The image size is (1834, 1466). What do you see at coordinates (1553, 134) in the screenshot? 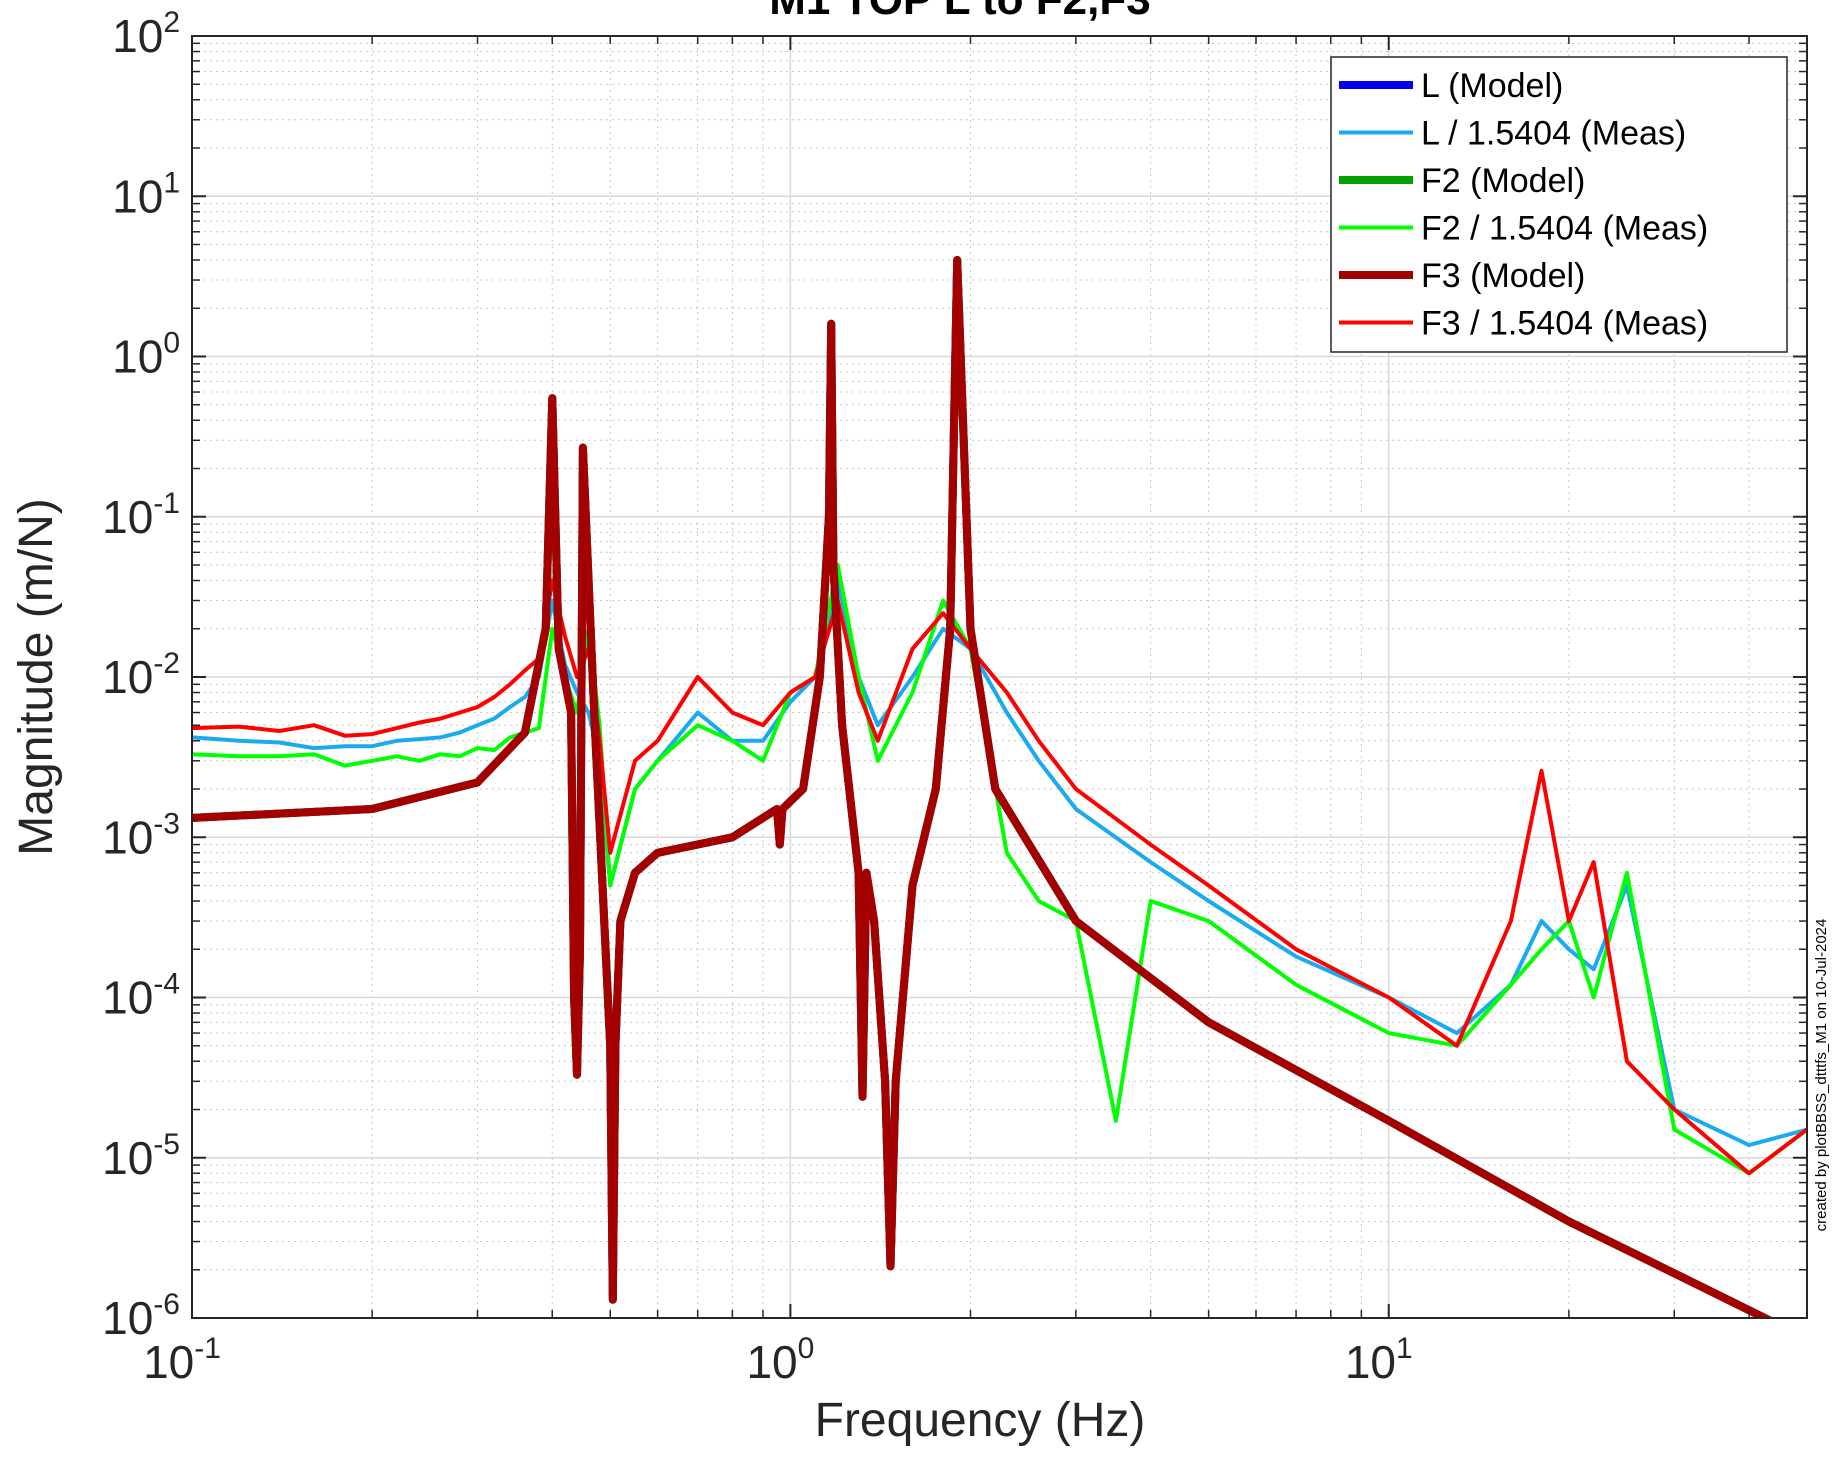
I see `legend-label-1: L / 1.5404 (Meas)` at bounding box center [1553, 134].